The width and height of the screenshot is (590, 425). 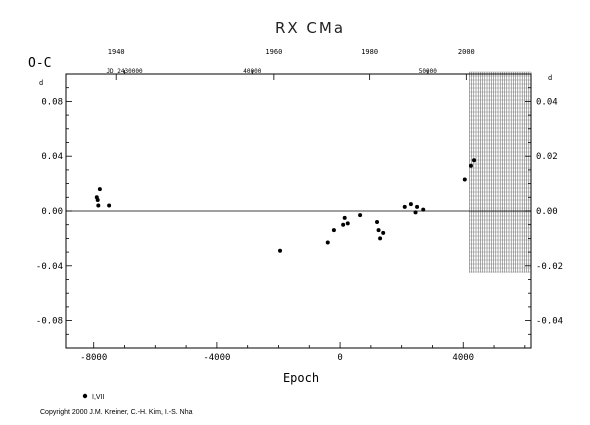 What do you see at coordinates (369, 52) in the screenshot?
I see `year-tick-label: 1980` at bounding box center [369, 52].